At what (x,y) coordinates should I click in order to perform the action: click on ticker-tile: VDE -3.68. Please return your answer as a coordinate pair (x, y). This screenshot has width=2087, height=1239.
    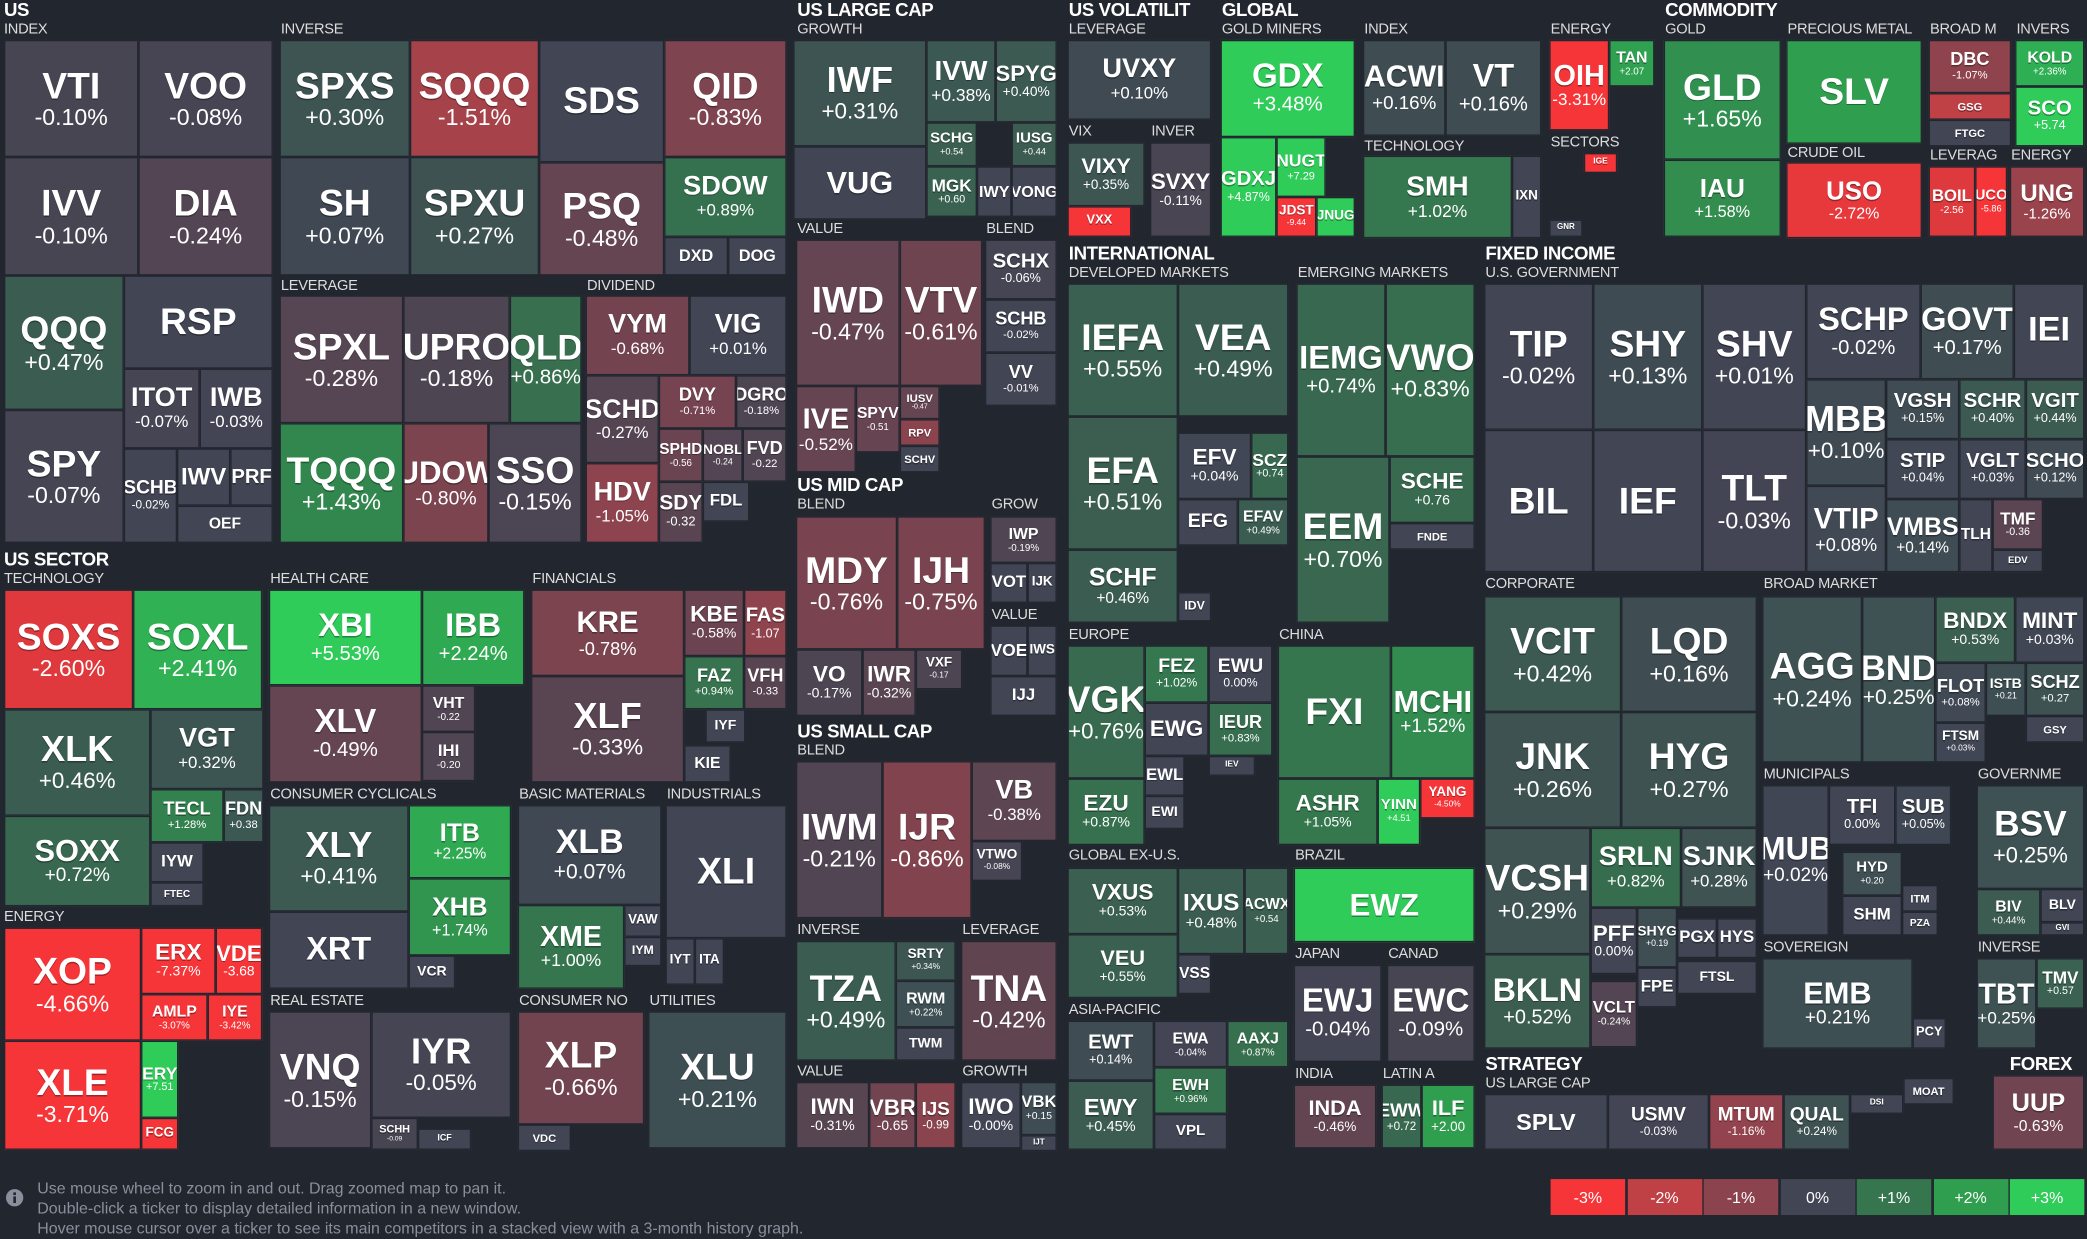
    Looking at the image, I should click on (239, 961).